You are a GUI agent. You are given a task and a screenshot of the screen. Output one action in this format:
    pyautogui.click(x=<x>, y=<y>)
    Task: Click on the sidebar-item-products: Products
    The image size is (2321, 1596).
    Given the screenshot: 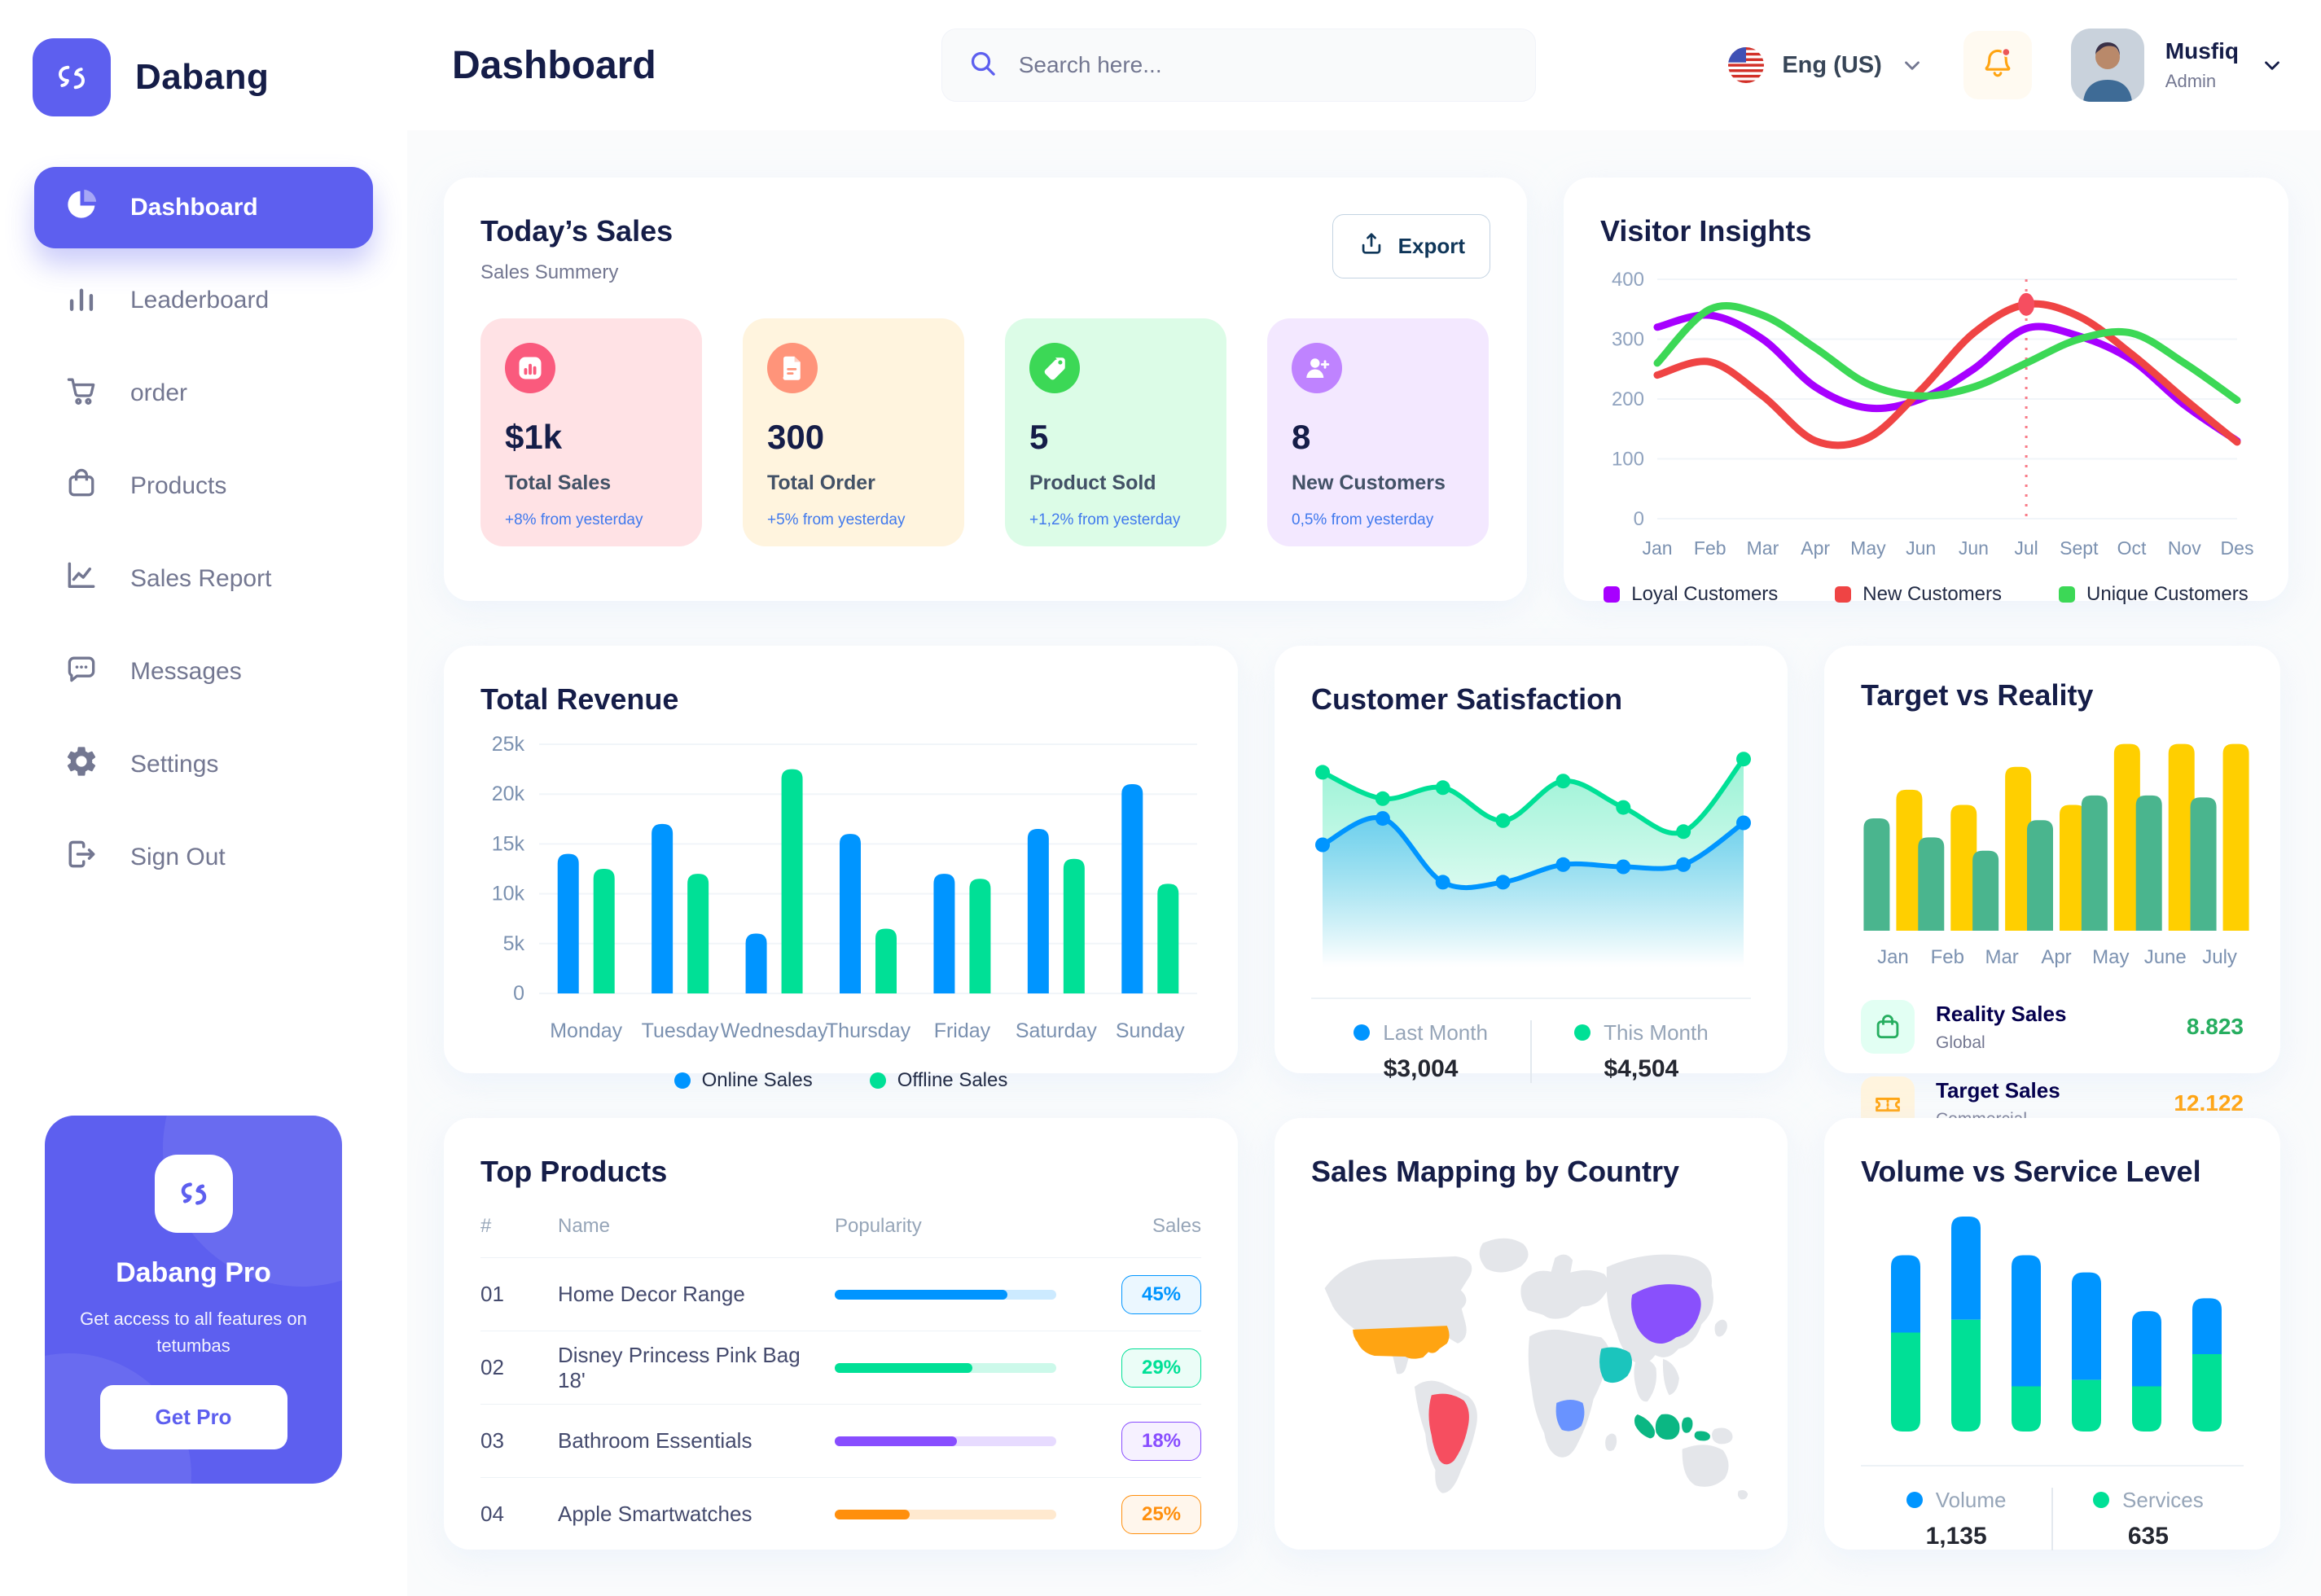 What is the action you would take?
    pyautogui.click(x=203, y=486)
    